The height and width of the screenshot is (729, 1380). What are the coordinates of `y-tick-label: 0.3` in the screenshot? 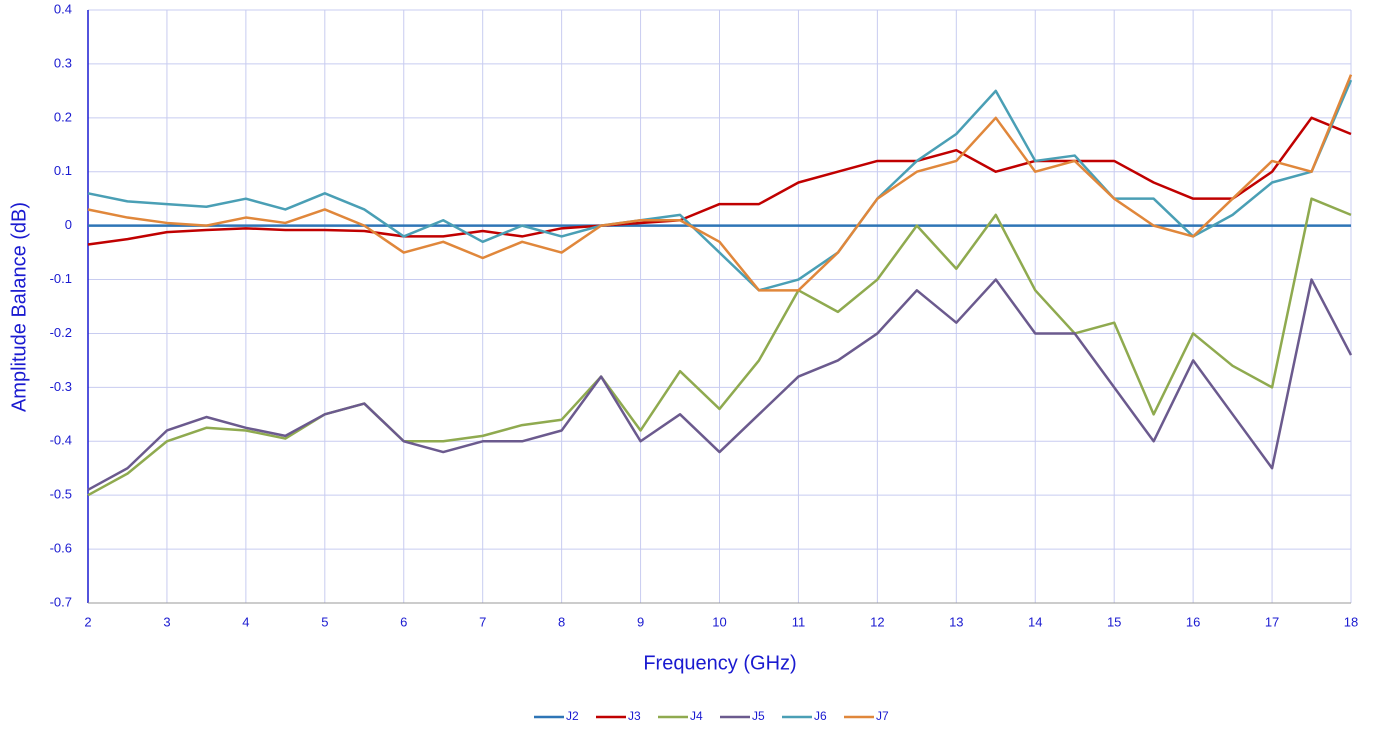 It's located at (63, 62).